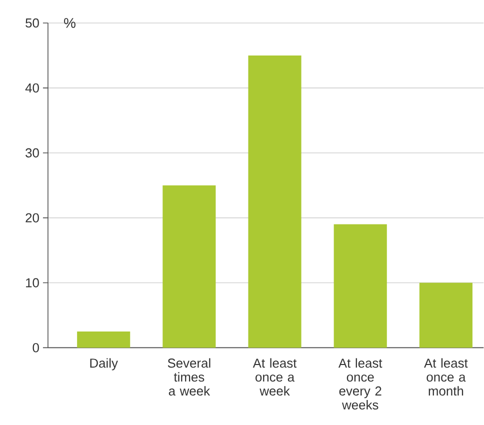 The width and height of the screenshot is (484, 425). What do you see at coordinates (360, 384) in the screenshot?
I see `x-tick-label: At least once every 2 weeks` at bounding box center [360, 384].